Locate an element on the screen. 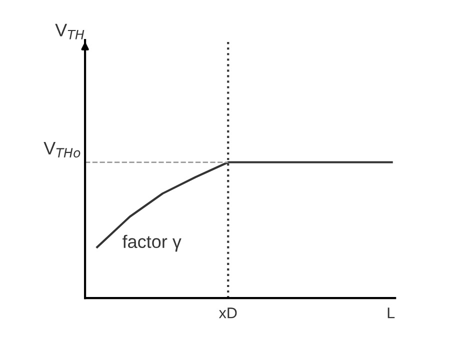 The height and width of the screenshot is (345, 450). text: V$_{TH}$ is located at coordinates (69, 32).